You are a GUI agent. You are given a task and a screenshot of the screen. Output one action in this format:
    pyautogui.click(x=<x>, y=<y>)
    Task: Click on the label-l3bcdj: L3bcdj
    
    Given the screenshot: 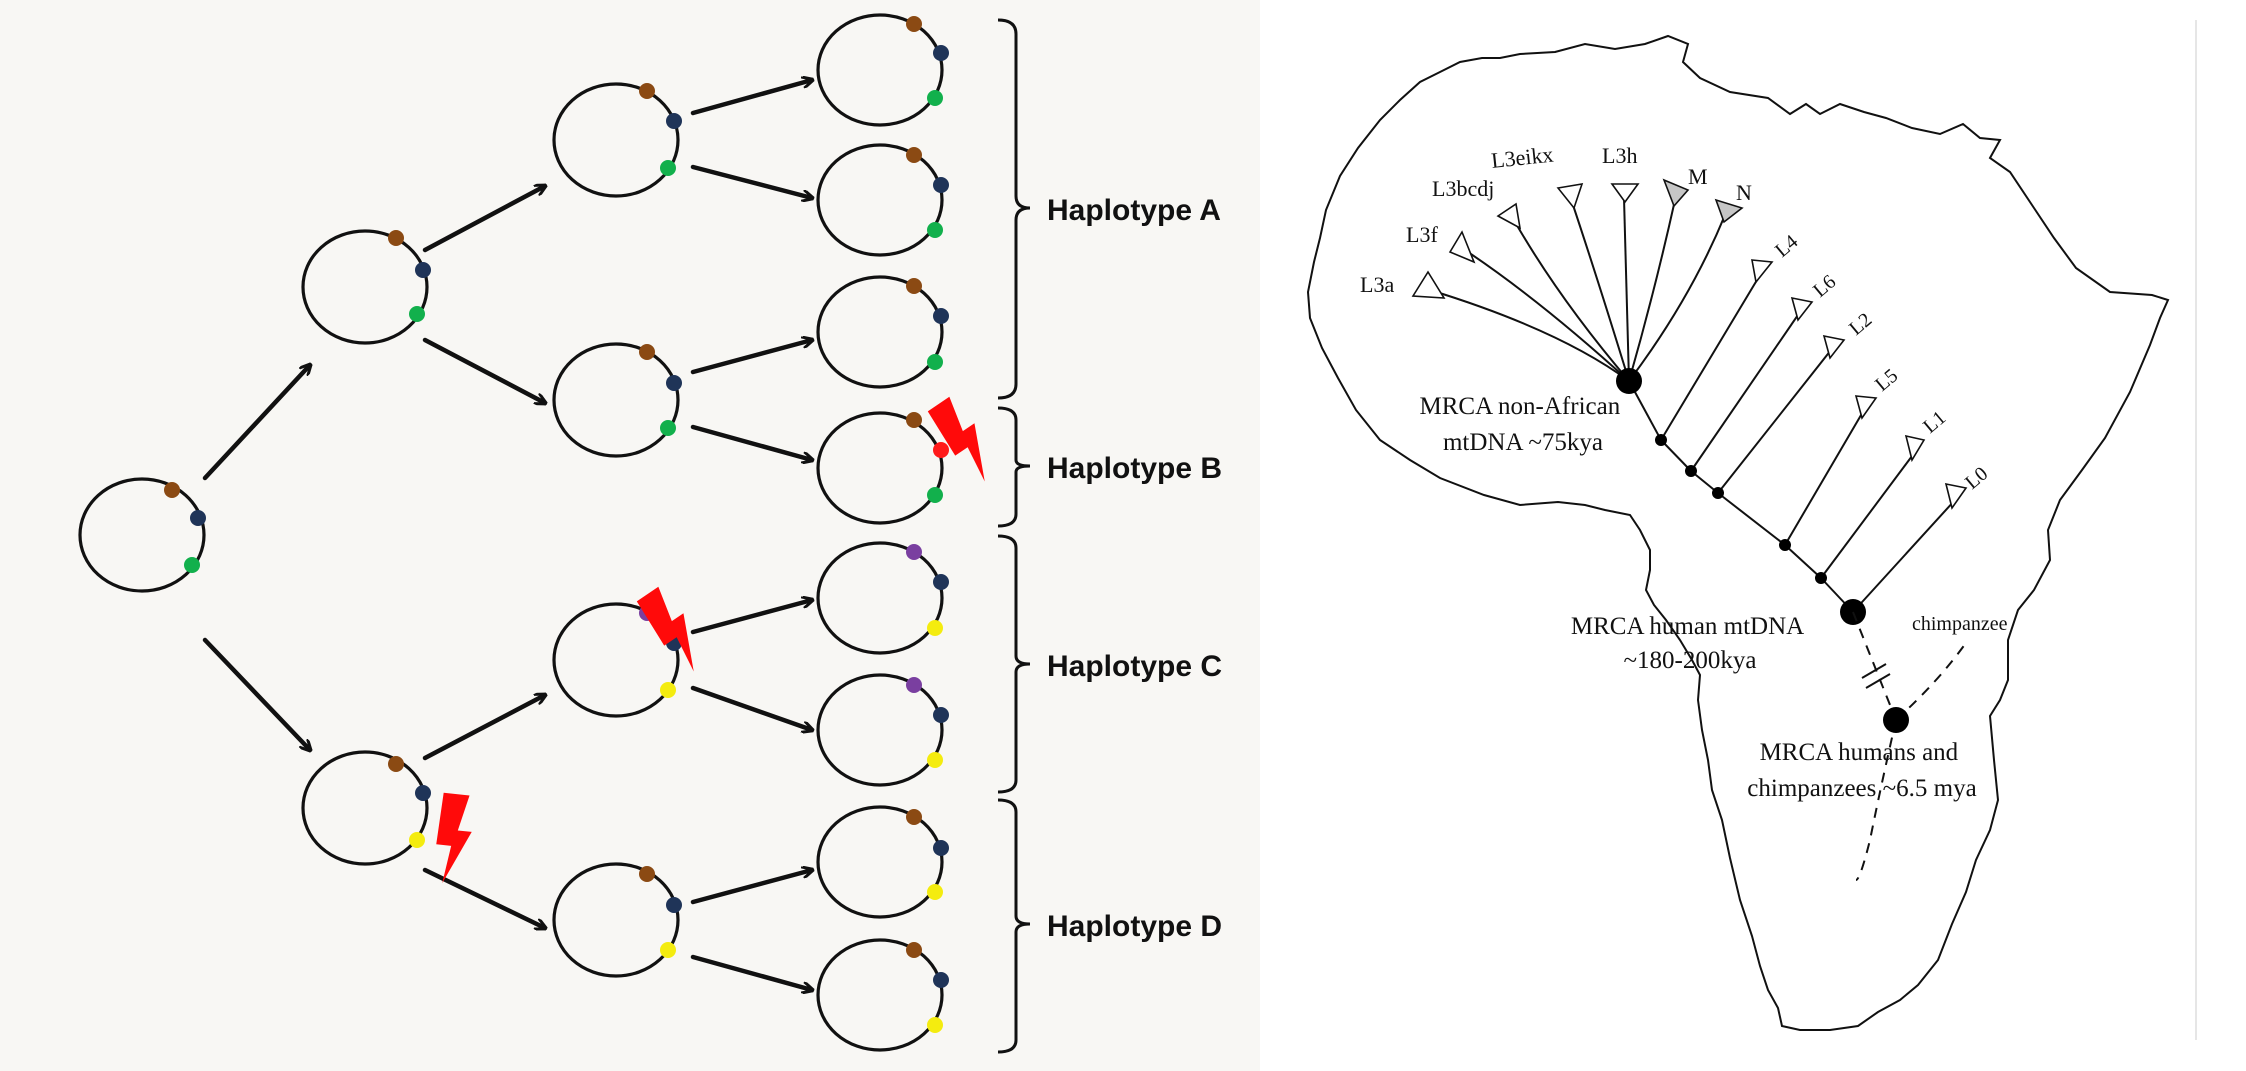 What is the action you would take?
    pyautogui.click(x=1463, y=188)
    